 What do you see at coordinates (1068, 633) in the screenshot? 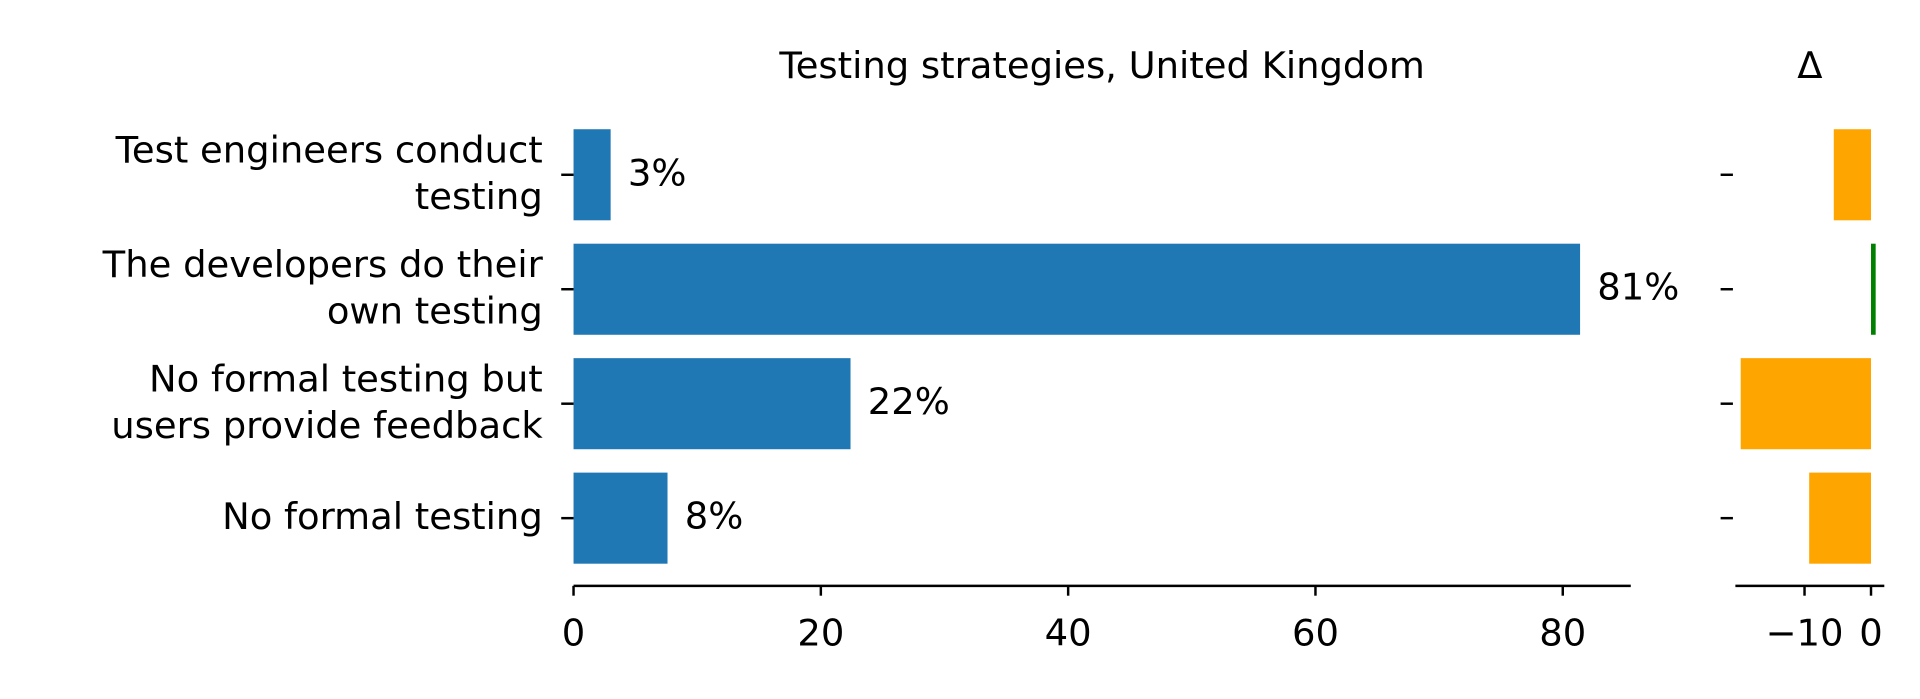
I see `x-tick-label: 40` at bounding box center [1068, 633].